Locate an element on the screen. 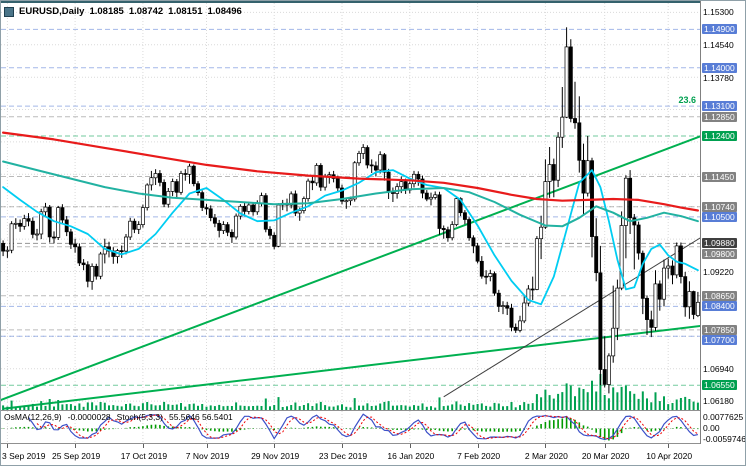 This screenshot has height=466, width=746. symbol-period-label: EURUSD,Daily is located at coordinates (52, 11).